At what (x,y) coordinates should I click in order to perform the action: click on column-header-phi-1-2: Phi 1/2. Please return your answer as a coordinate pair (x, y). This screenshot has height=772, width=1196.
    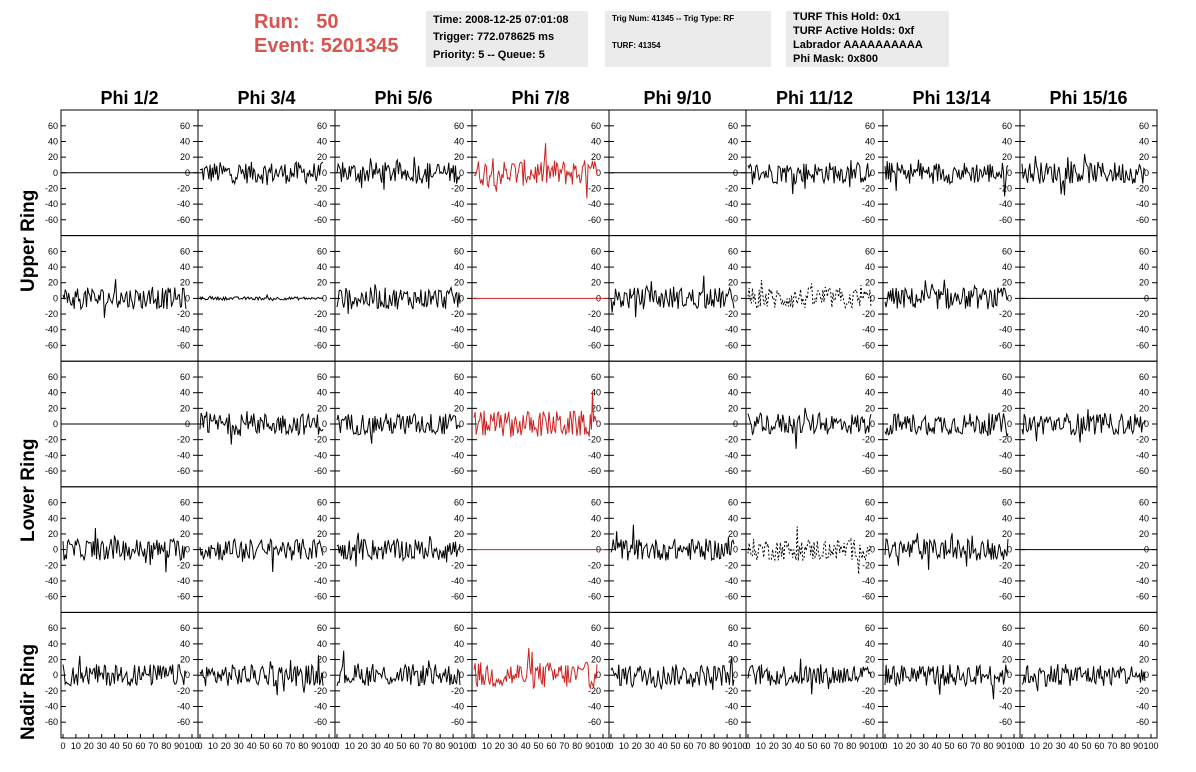
    Looking at the image, I should click on (129, 98).